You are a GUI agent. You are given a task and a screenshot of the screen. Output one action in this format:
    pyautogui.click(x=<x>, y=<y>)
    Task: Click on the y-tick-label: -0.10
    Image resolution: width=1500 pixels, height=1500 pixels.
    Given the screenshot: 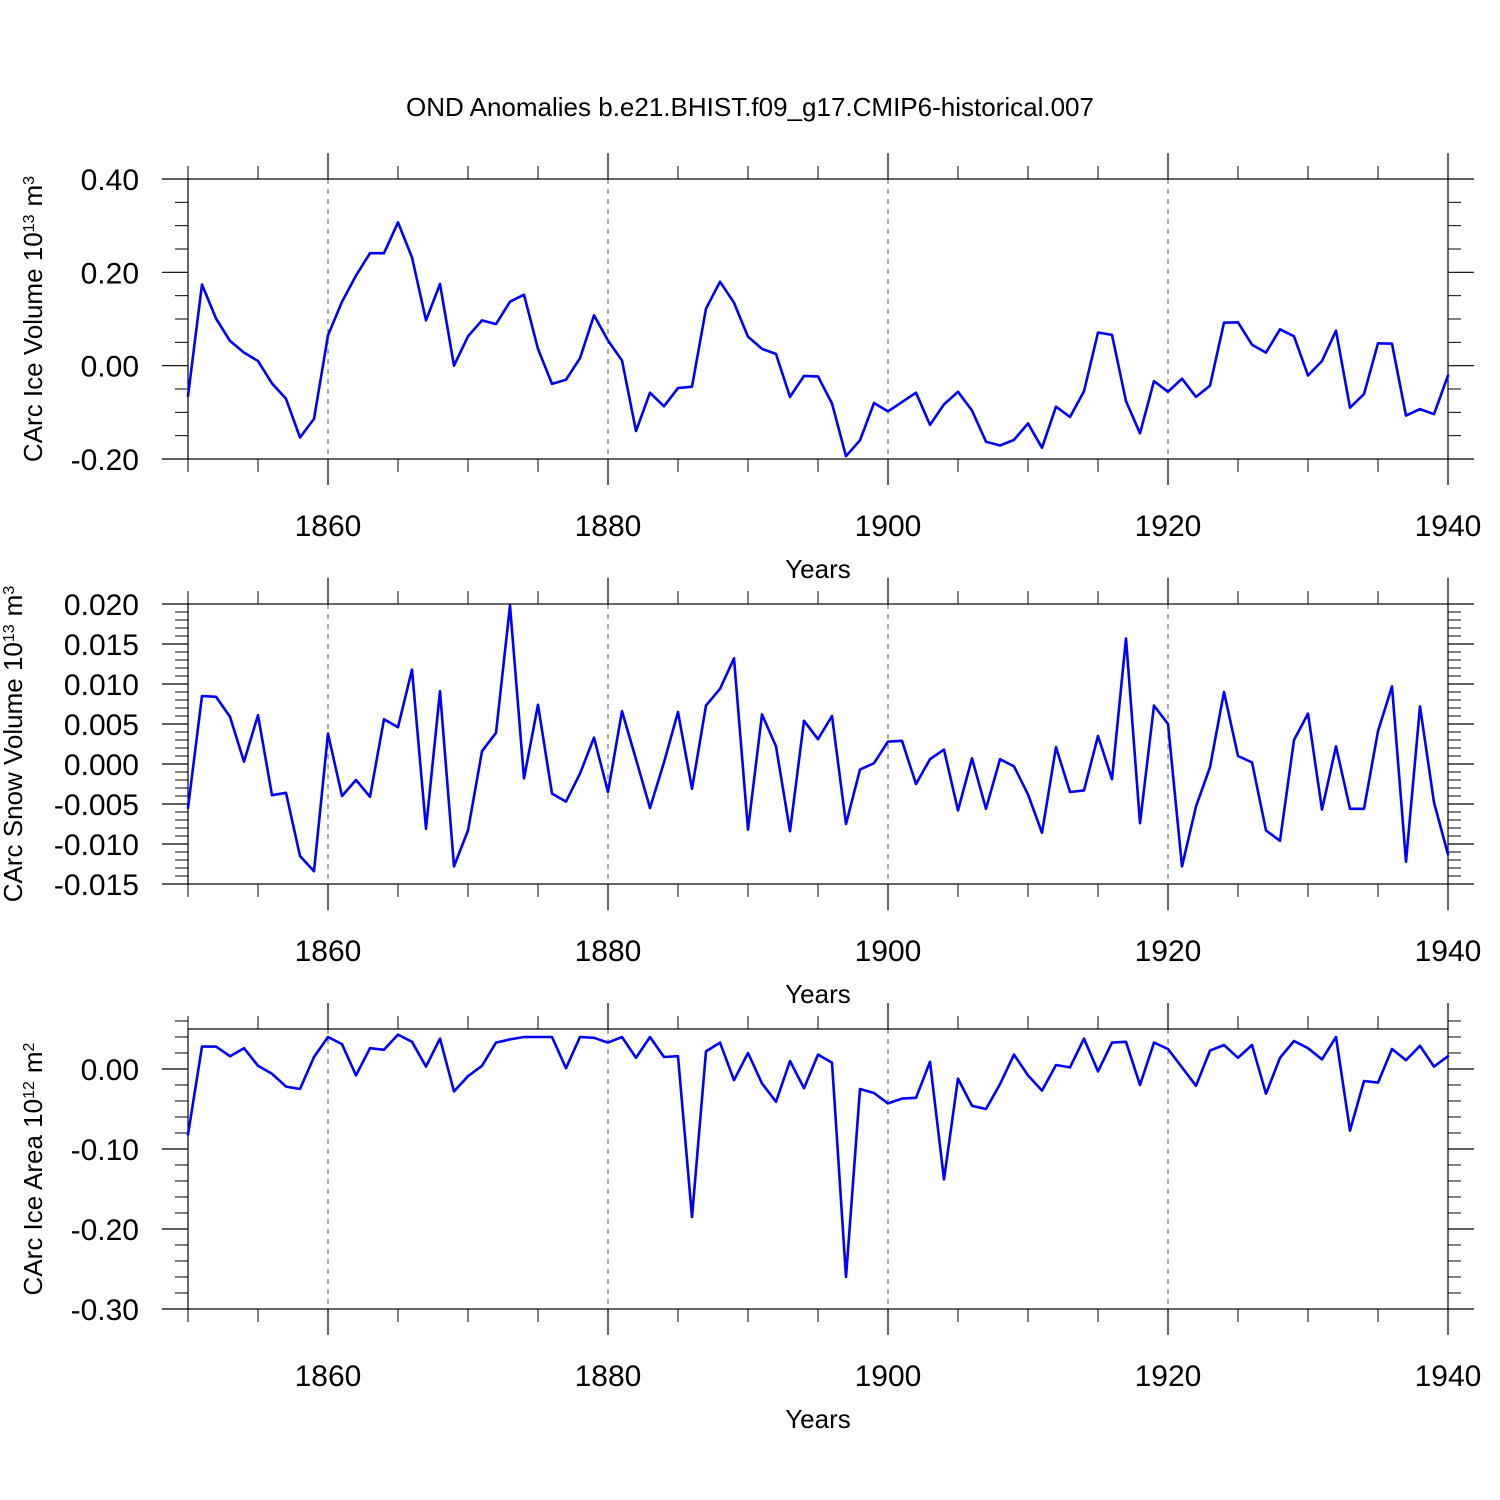 What is the action you would take?
    pyautogui.click(x=105, y=1150)
    